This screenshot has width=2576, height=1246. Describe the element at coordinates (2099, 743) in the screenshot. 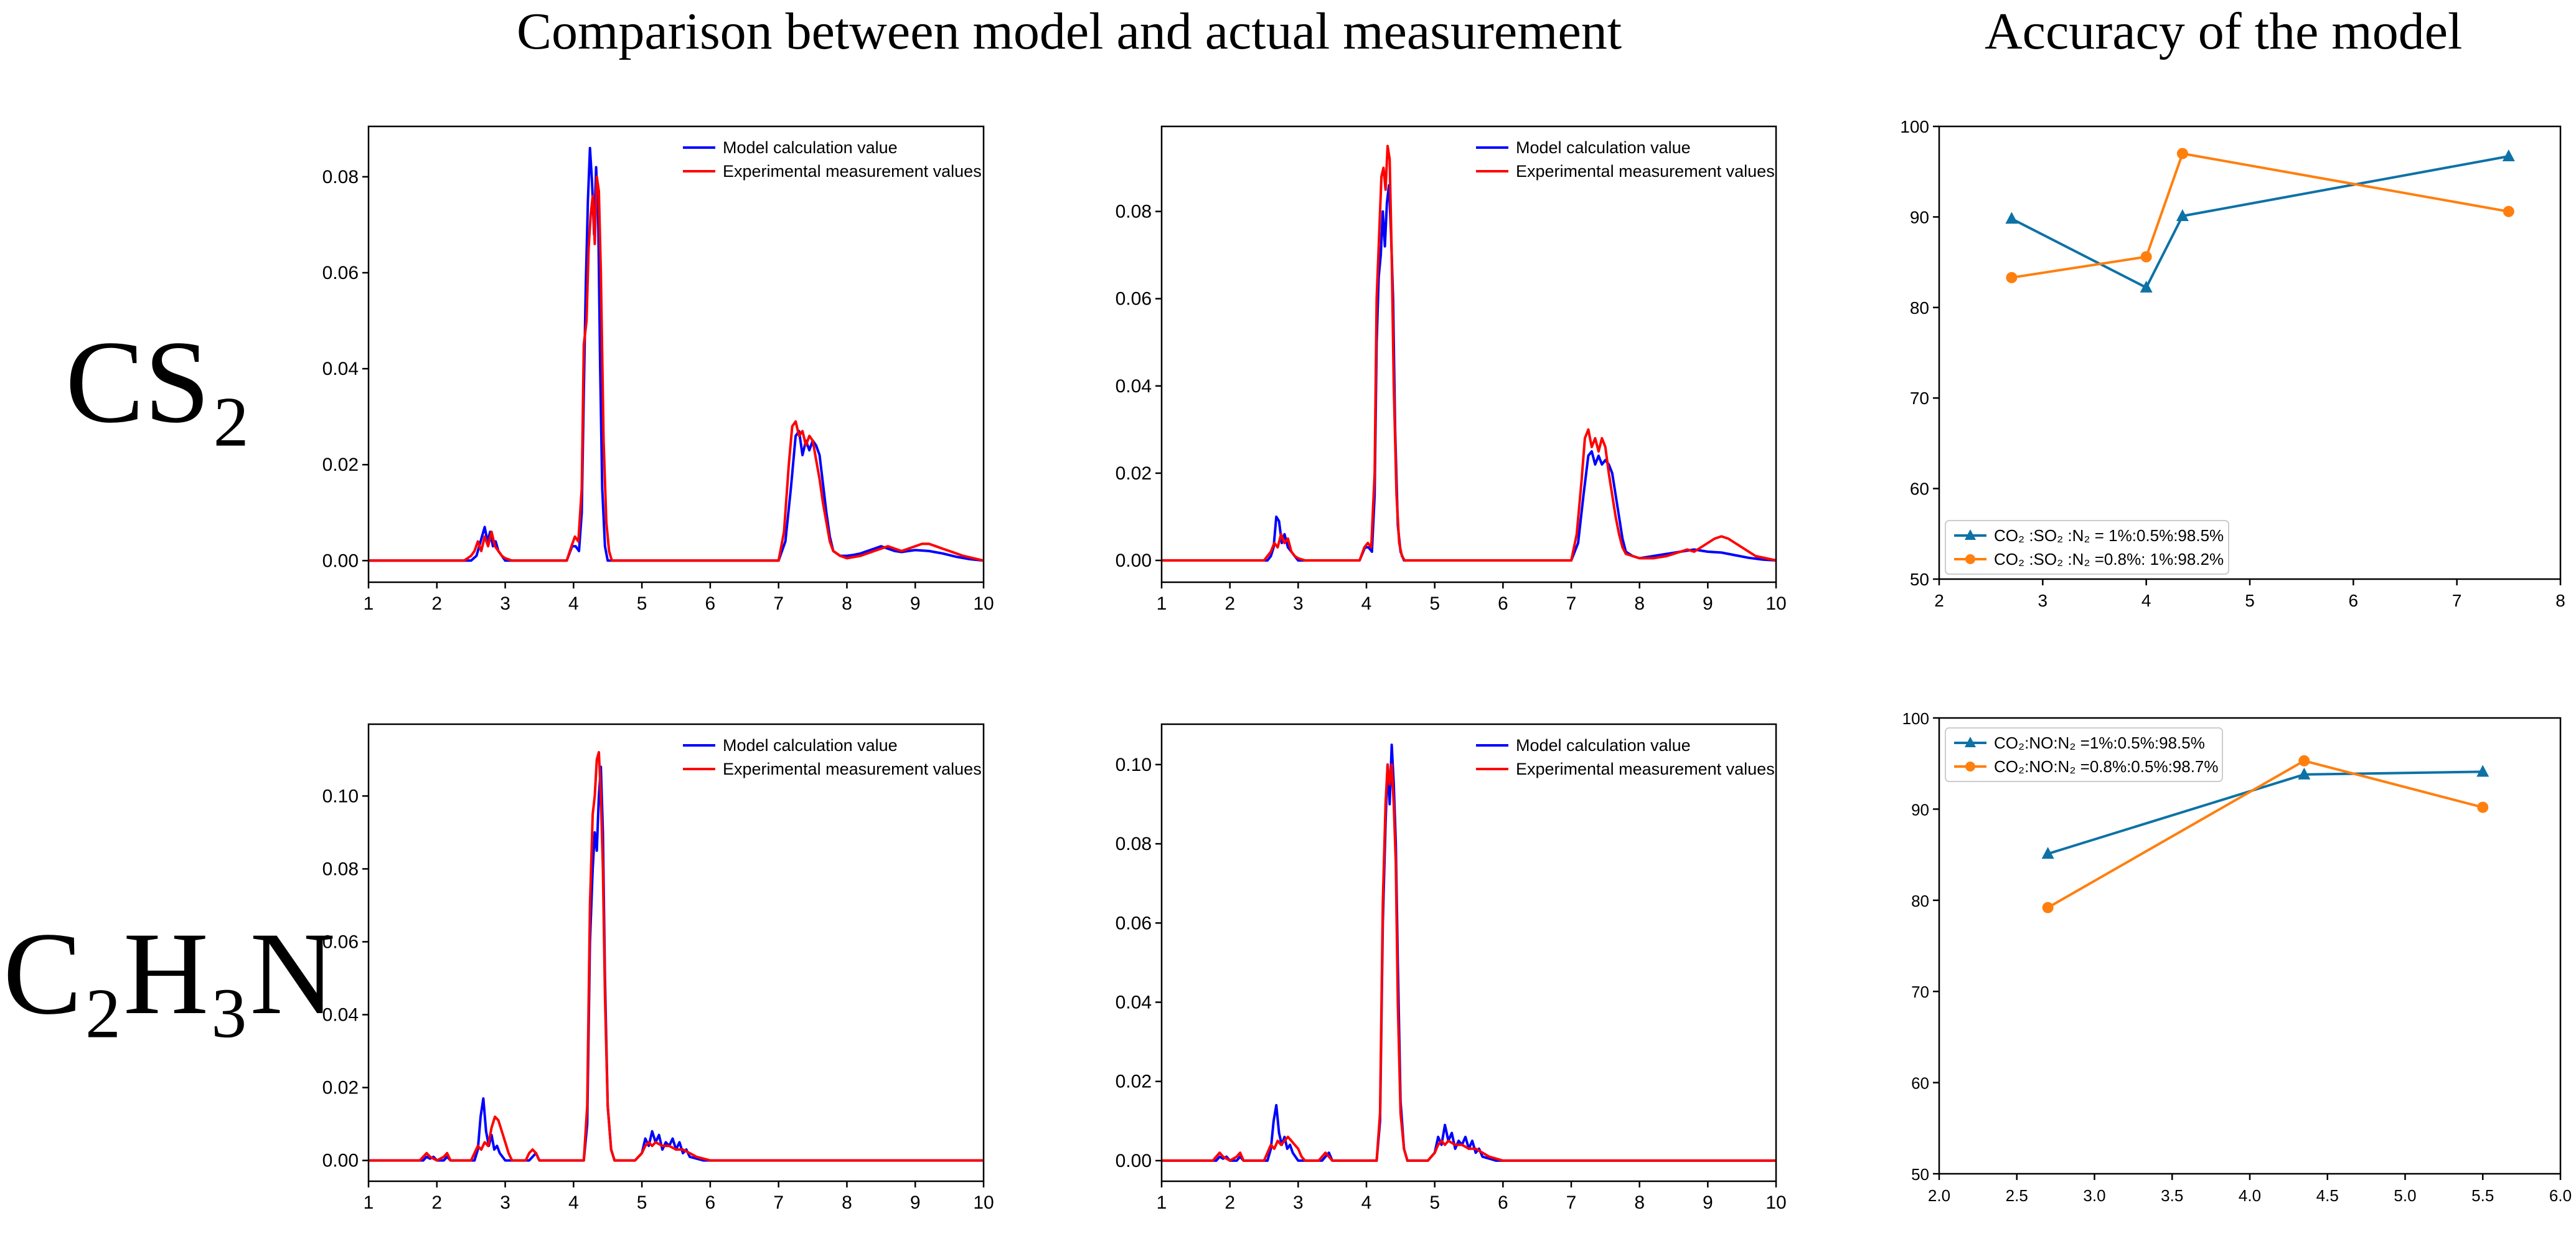

I see `legend-label: CO₂:NO:N₂ =1%:0.5%:98.5%` at that location.